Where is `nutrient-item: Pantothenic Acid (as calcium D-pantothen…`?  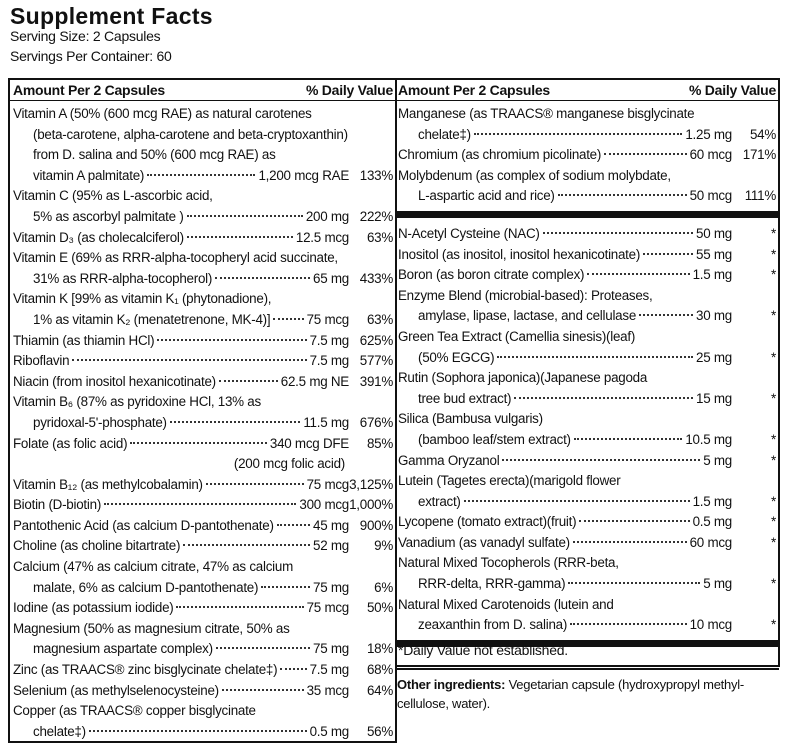
nutrient-item: Pantothenic Acid (as calcium D-pantothen… is located at coordinates (203, 526).